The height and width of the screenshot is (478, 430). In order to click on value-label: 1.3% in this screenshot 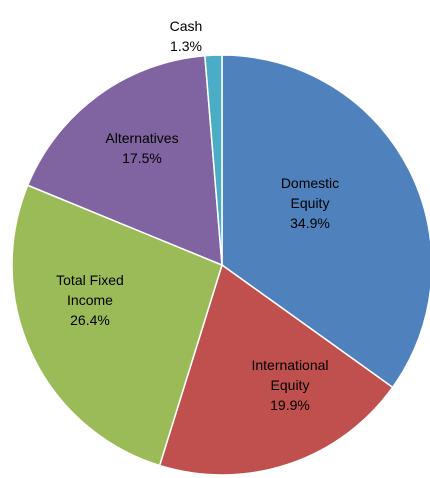, I will do `click(186, 46)`.